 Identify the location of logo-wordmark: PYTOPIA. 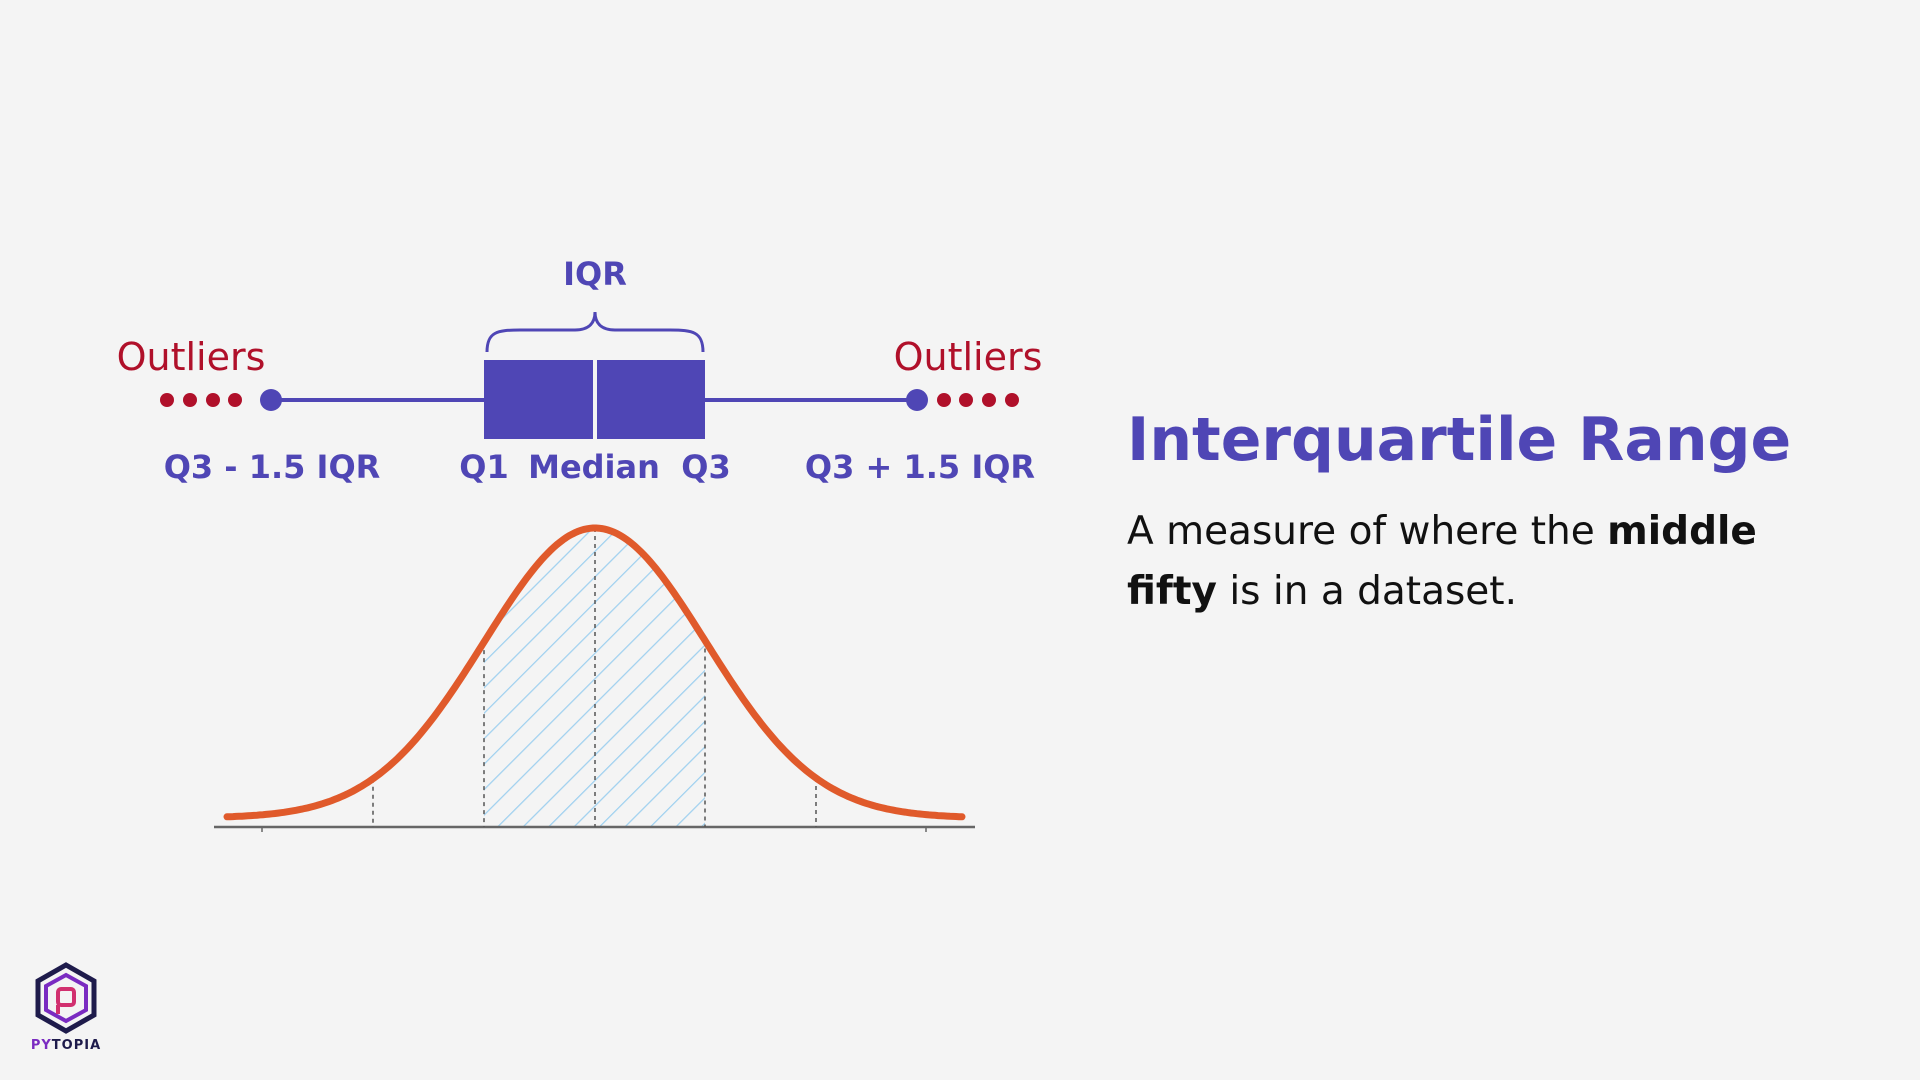
(66, 1045).